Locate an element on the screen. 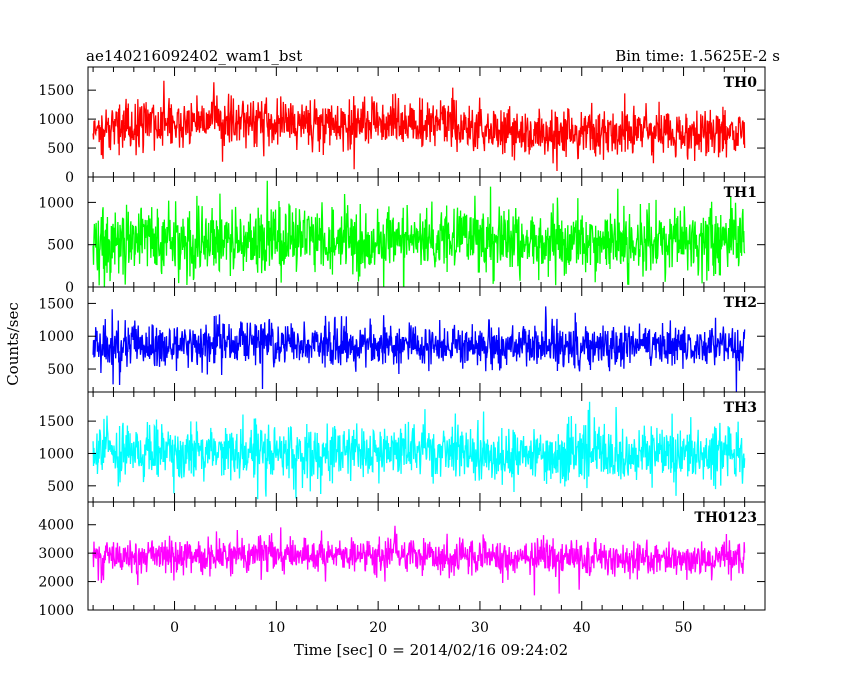 The image size is (850, 680). x-tick-label: 20 is located at coordinates (378, 628).